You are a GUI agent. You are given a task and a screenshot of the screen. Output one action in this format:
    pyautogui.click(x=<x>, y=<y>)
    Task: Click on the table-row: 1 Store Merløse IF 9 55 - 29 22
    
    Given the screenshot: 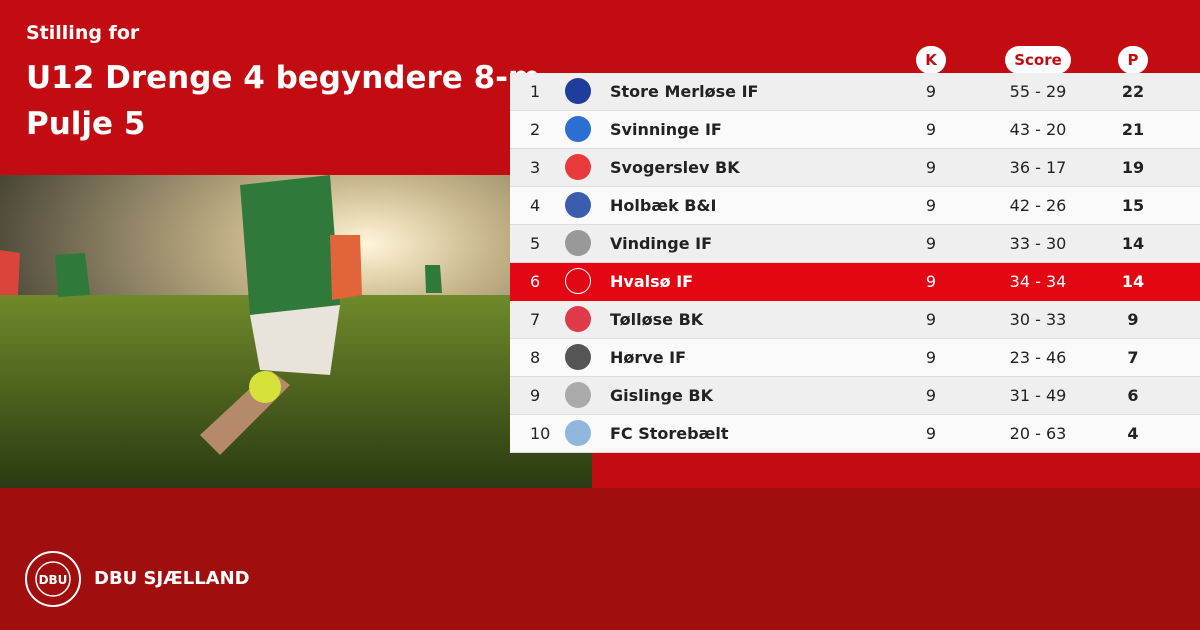 What is the action you would take?
    pyautogui.click(x=855, y=92)
    